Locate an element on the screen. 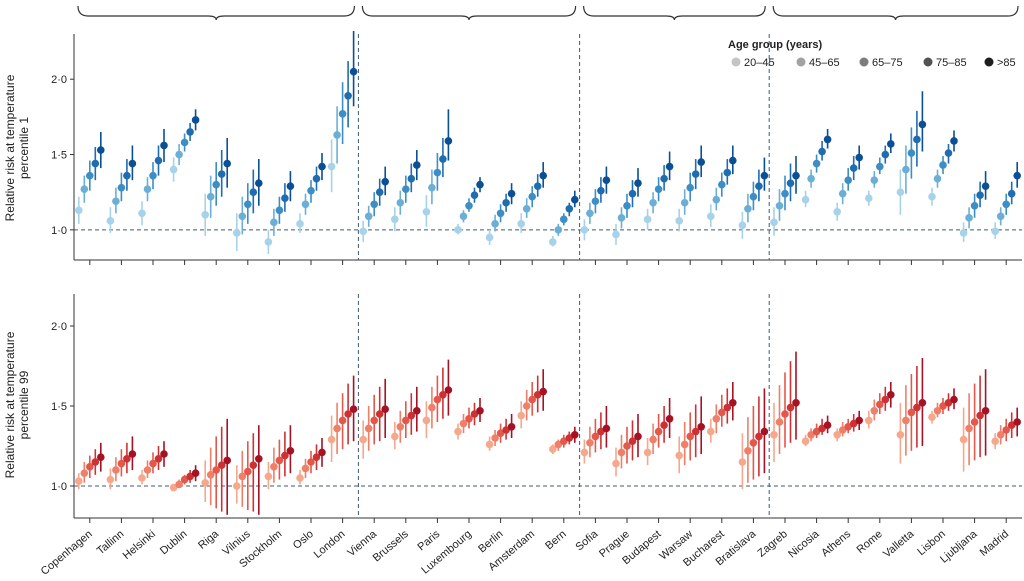  legend-title: Age group (years) is located at coordinates (775, 45).